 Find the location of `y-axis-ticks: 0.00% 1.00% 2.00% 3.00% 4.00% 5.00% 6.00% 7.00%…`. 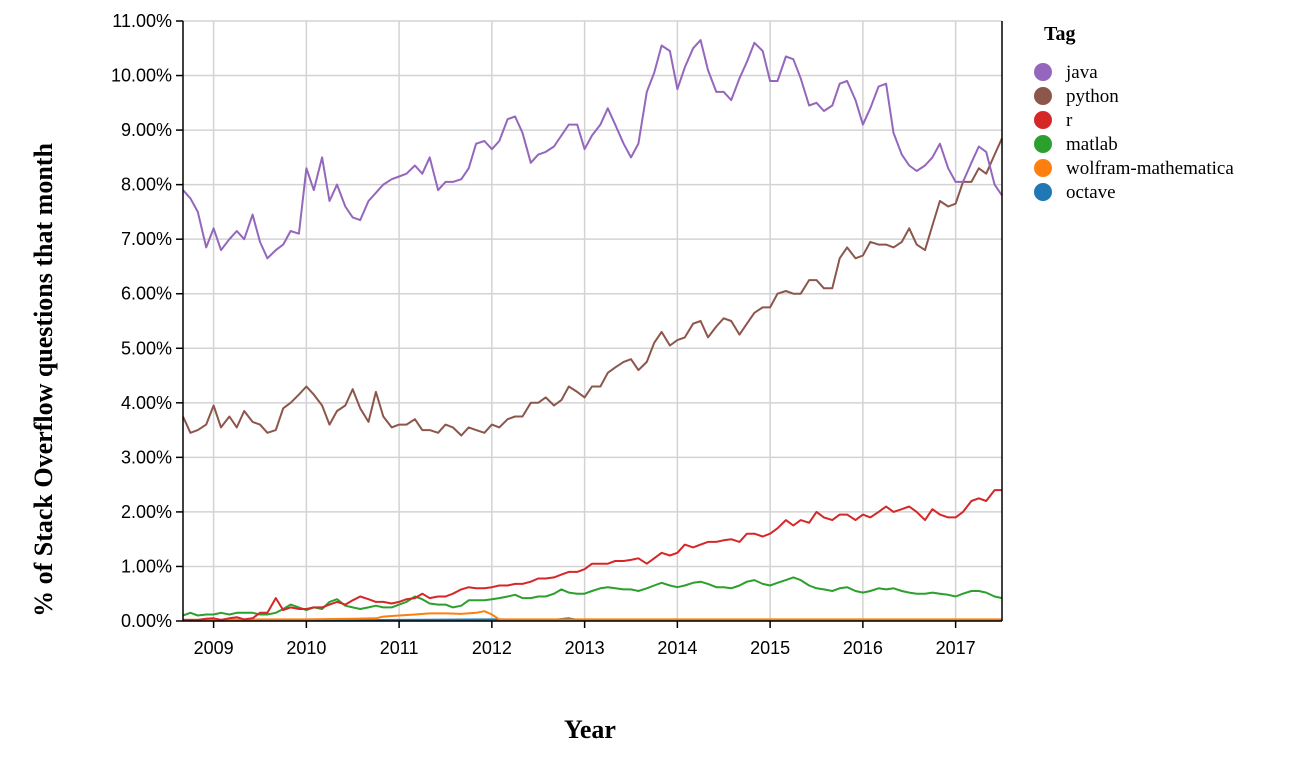

y-axis-ticks: 0.00% 1.00% 2.00% 3.00% 4.00% 5.00% 6.00% 7.00%… is located at coordinates (147, 321).